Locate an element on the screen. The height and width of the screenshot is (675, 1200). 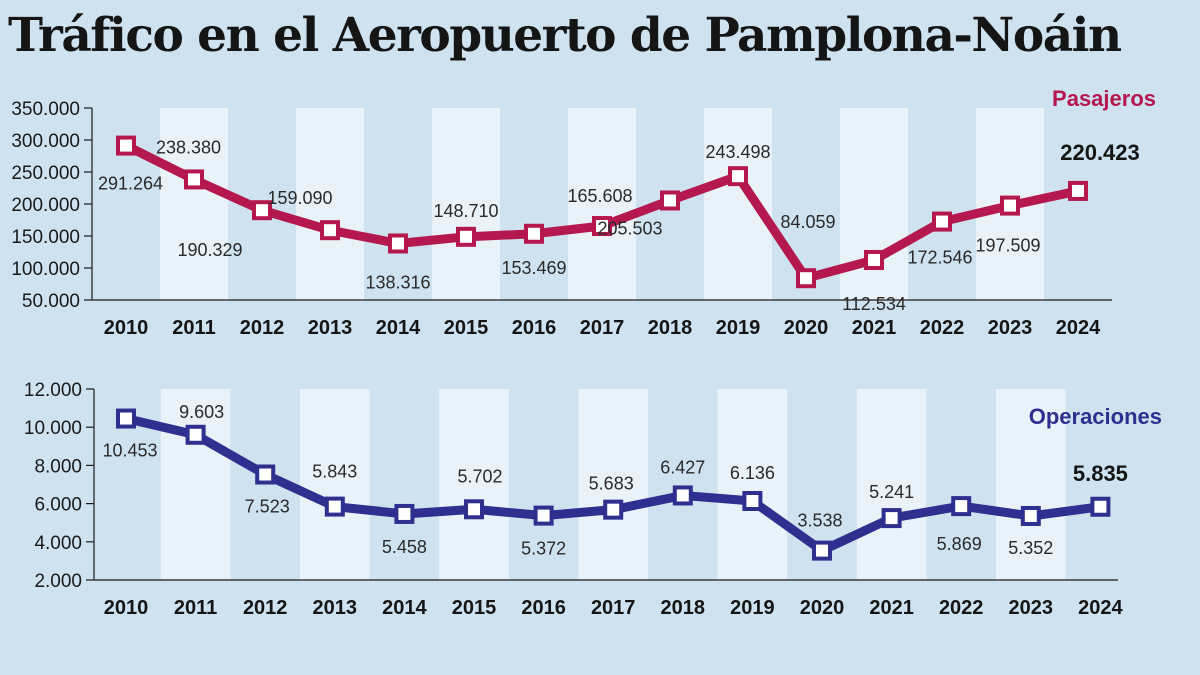
data-label: 6.427 is located at coordinates (682, 467).